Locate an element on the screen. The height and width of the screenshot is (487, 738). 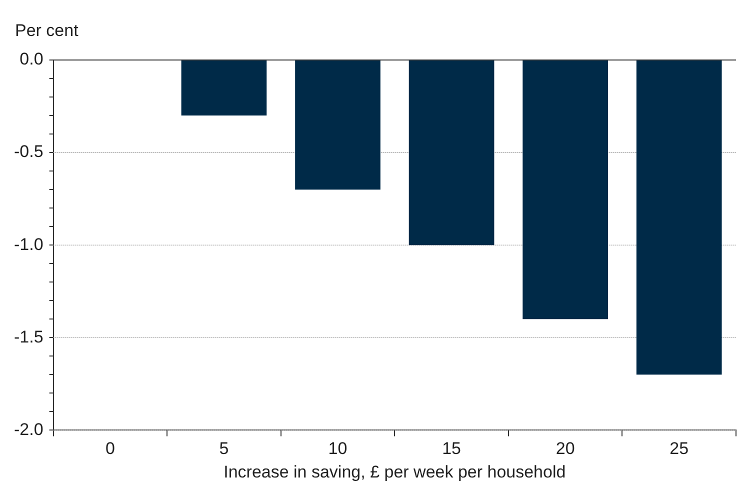
x-tick-label: 0 is located at coordinates (110, 448).